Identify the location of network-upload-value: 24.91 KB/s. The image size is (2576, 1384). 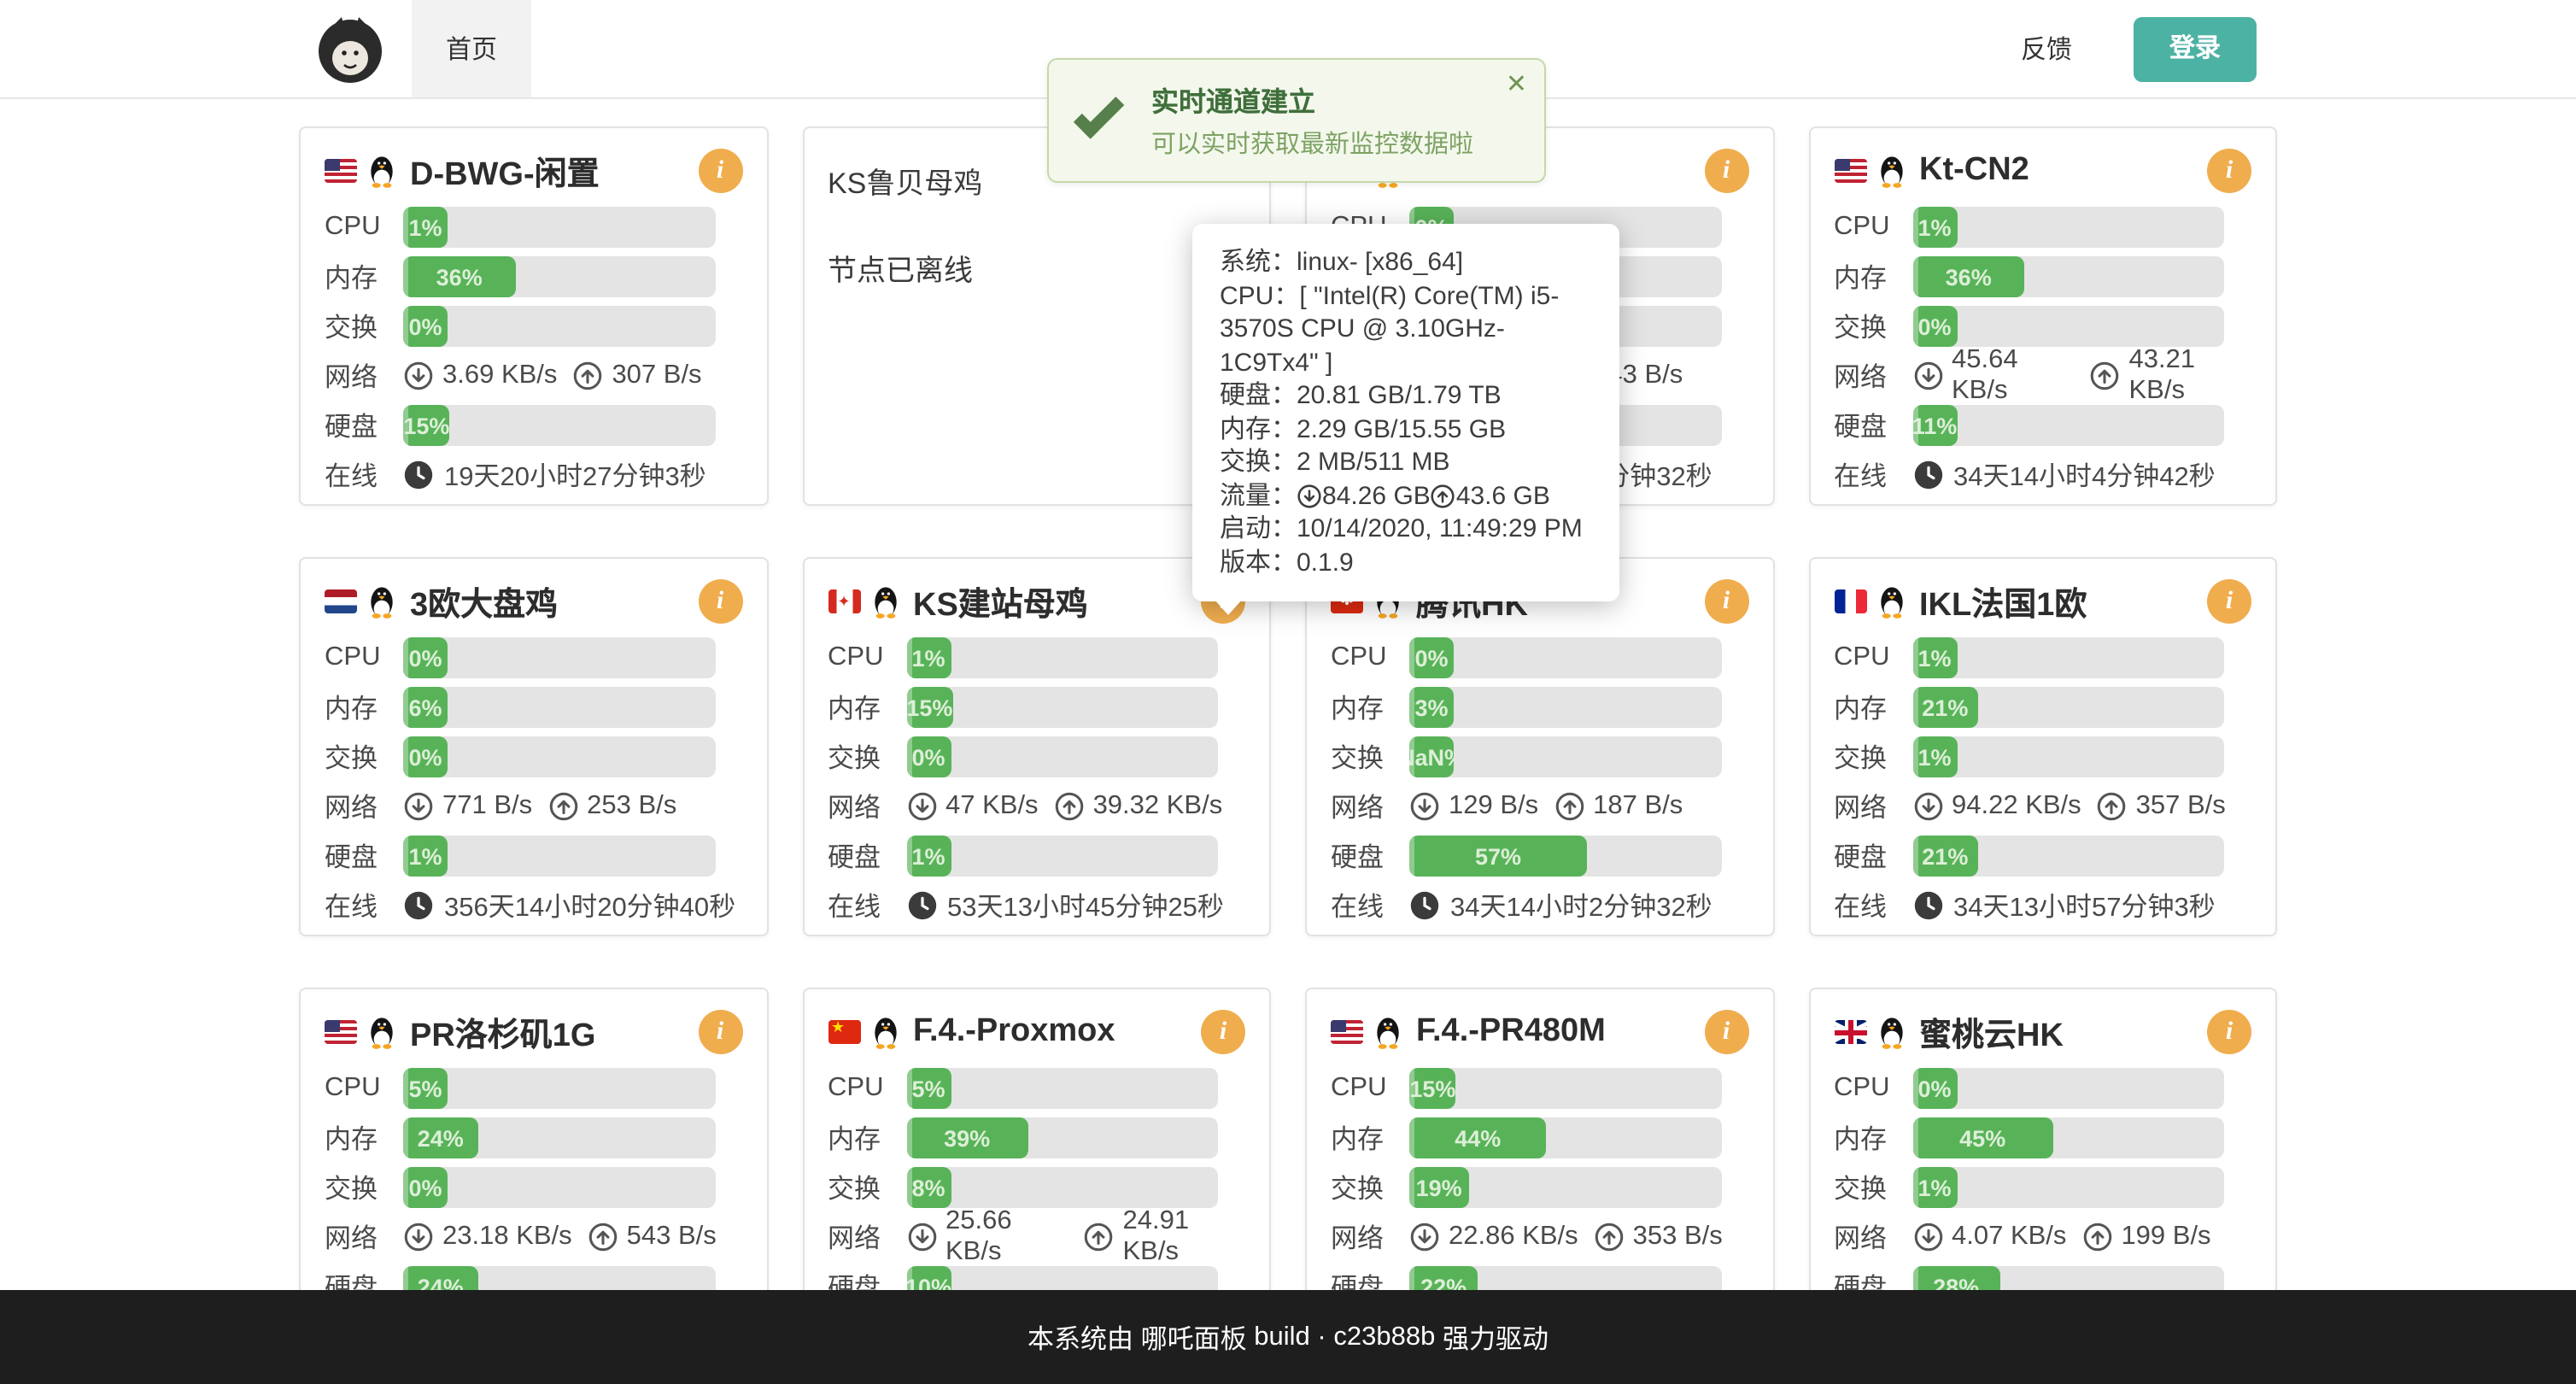
(1156, 1236).